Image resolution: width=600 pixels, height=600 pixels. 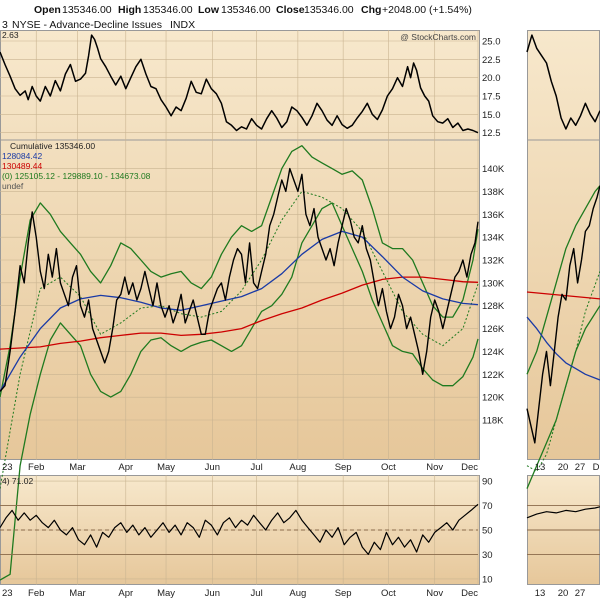 I want to click on main-y-tick-label: 134K, so click(x=493, y=238).